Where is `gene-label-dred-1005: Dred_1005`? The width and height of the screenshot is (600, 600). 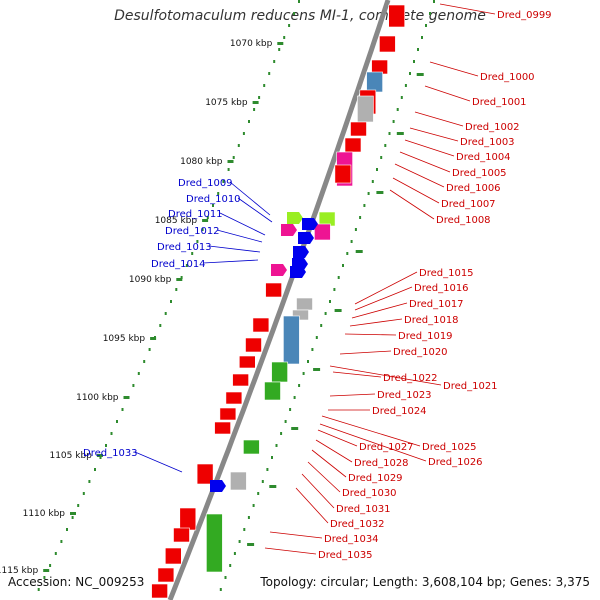 gene-label-dred-1005: Dred_1005 is located at coordinates (479, 173).